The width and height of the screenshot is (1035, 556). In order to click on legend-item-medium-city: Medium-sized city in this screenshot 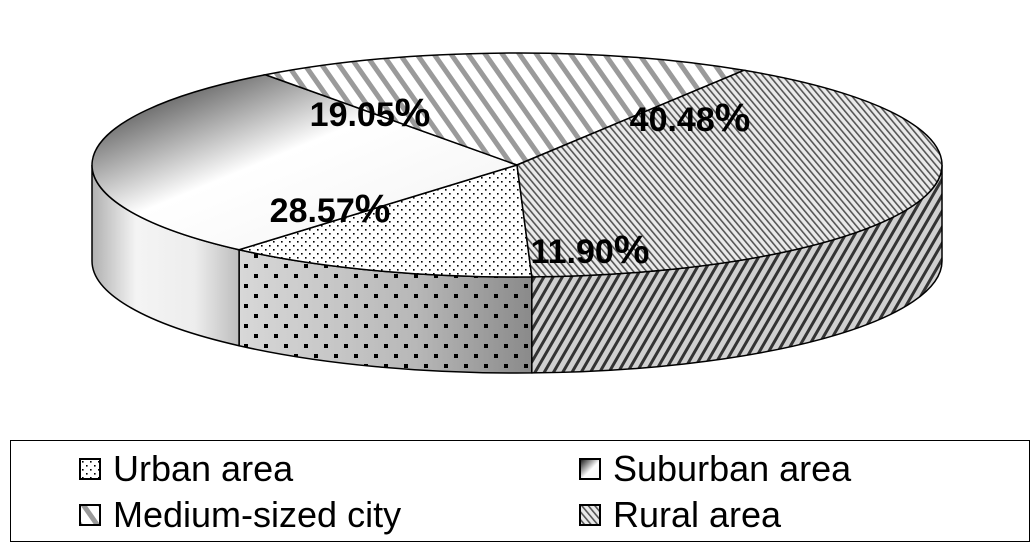, I will do `click(240, 515)`.